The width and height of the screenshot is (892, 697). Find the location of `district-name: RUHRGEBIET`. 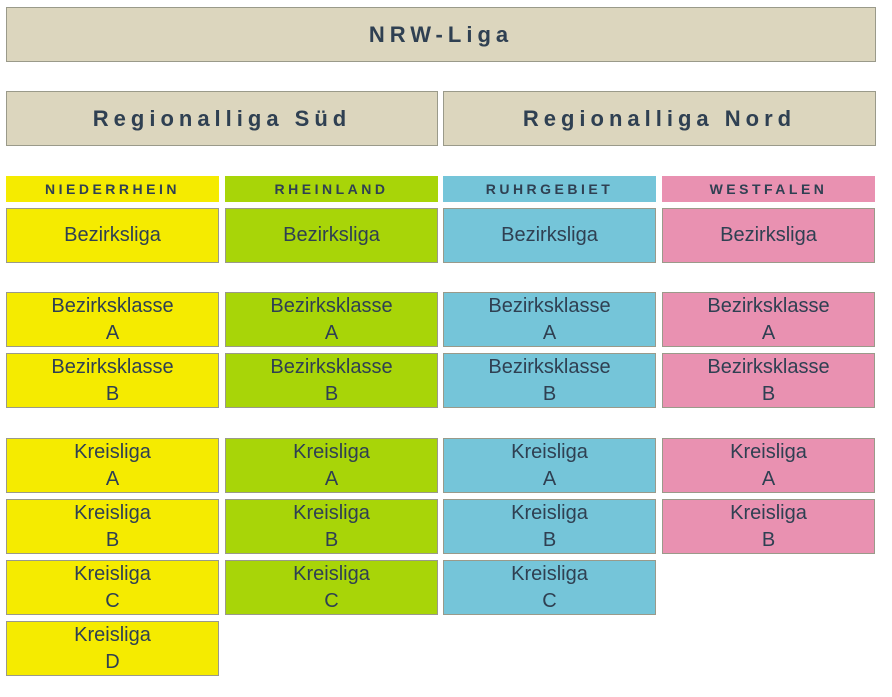

district-name: RUHRGEBIET is located at coordinates (549, 189).